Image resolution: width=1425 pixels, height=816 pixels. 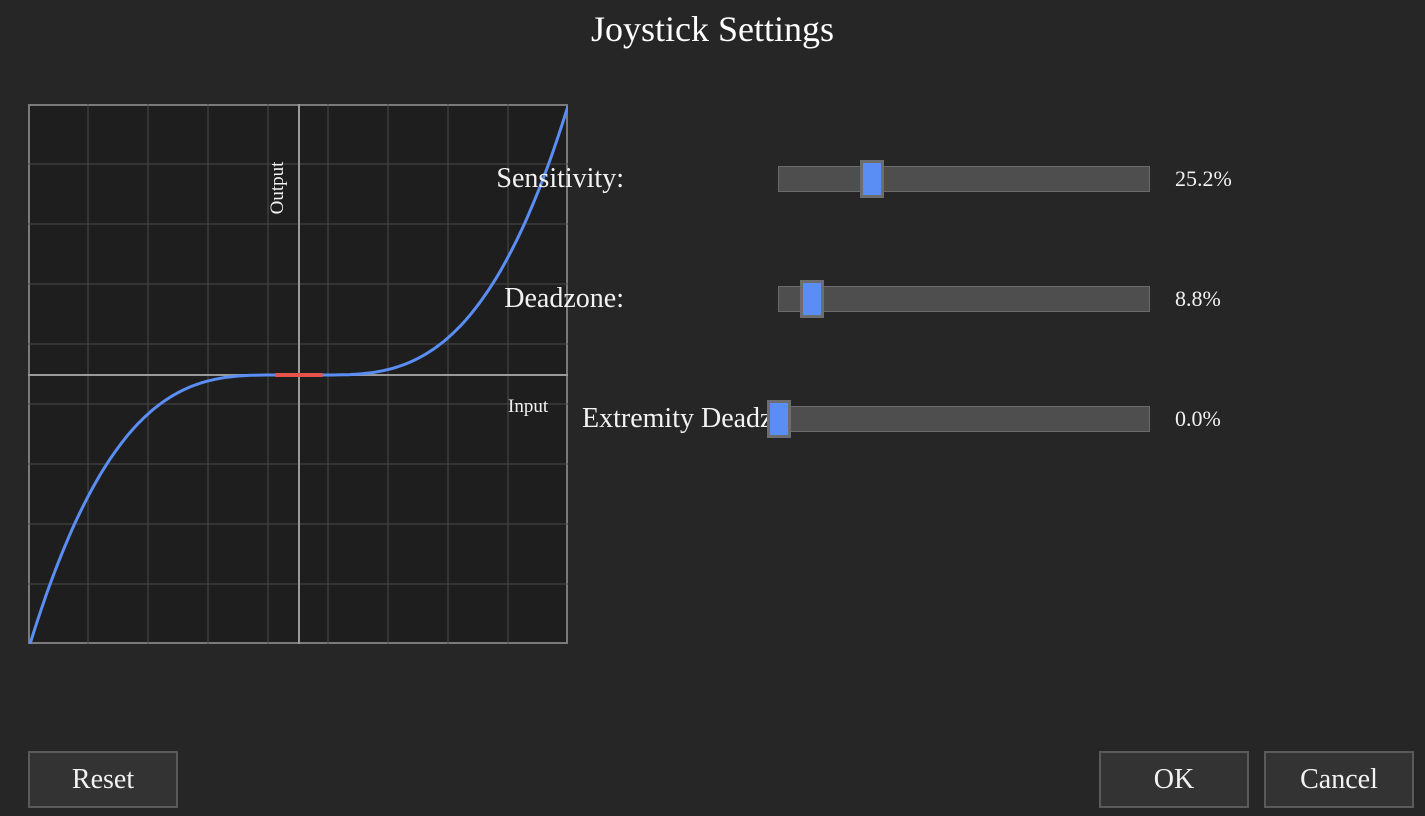 I want to click on deadzone-slider, so click(x=964, y=299).